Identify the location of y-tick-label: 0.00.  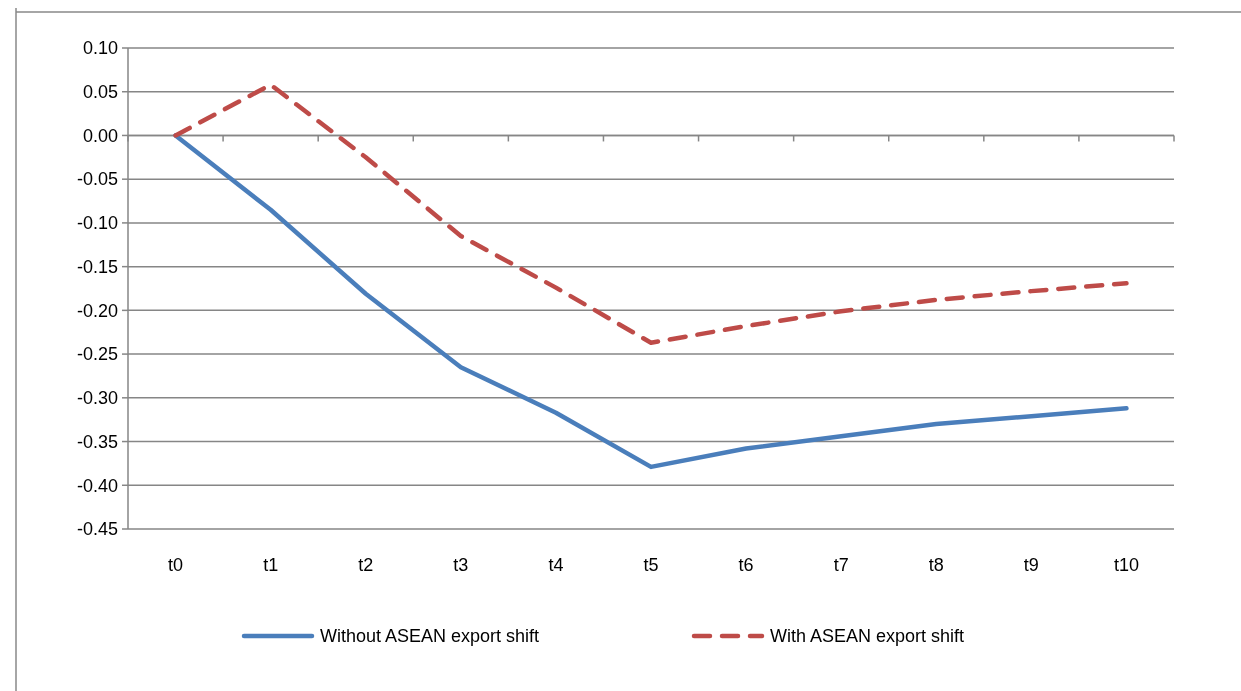
(100, 135).